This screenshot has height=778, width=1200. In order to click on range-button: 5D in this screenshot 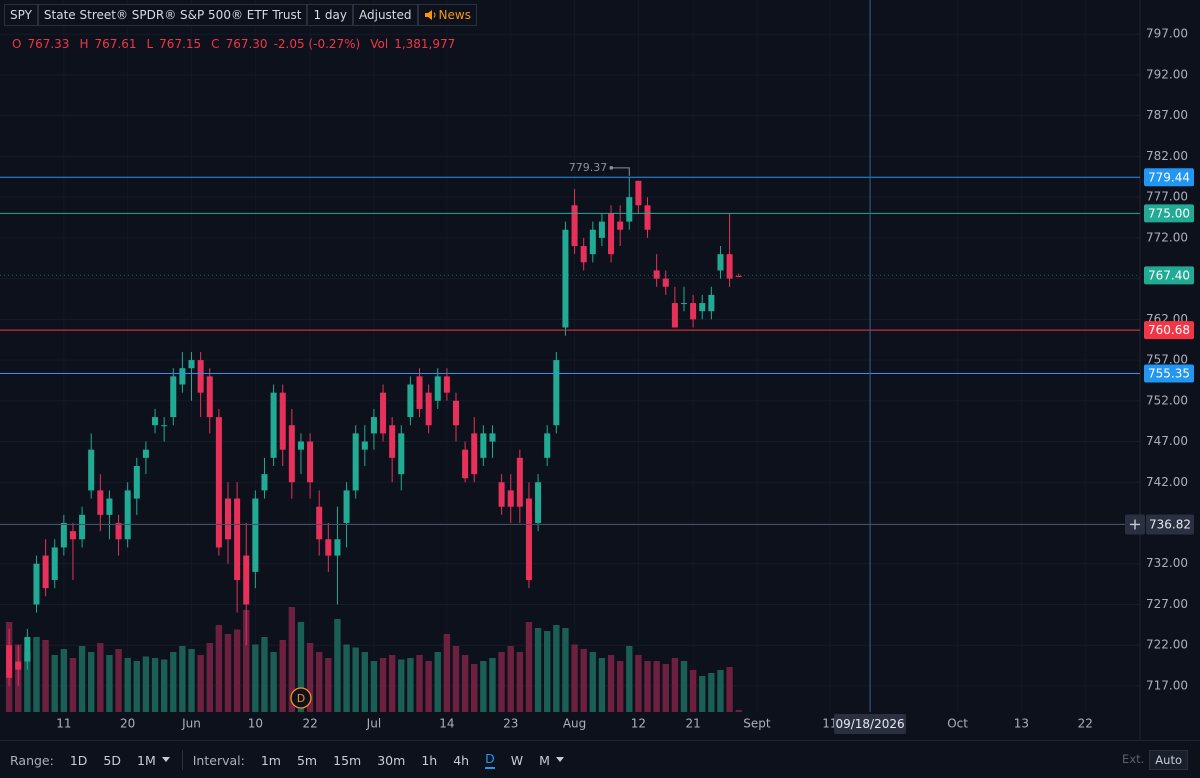, I will do `click(112, 760)`.